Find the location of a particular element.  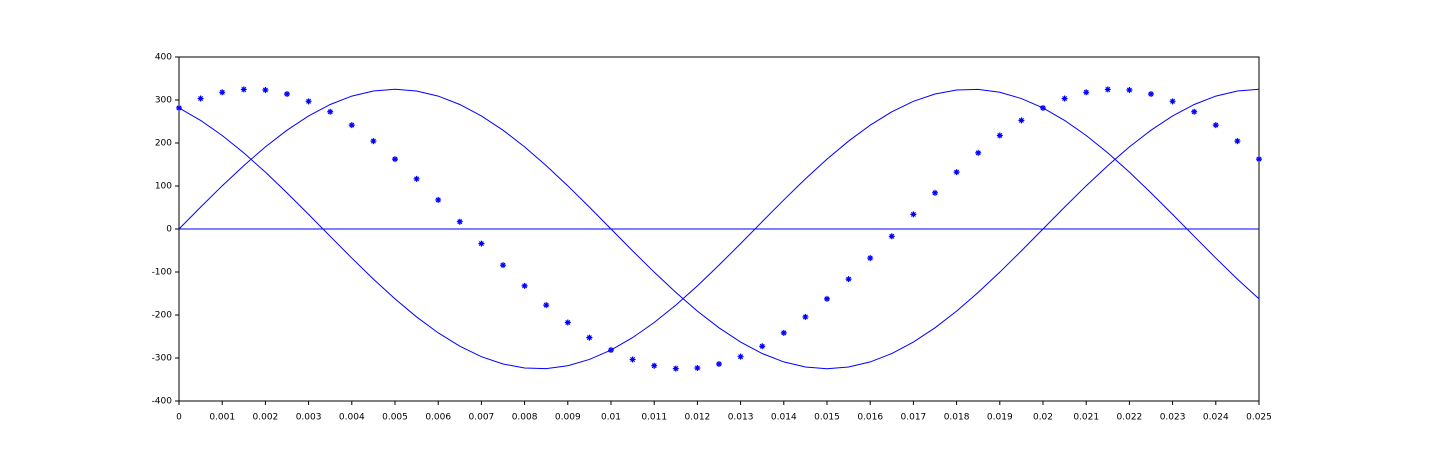

x-tick-label: 0.004 is located at coordinates (352, 418).